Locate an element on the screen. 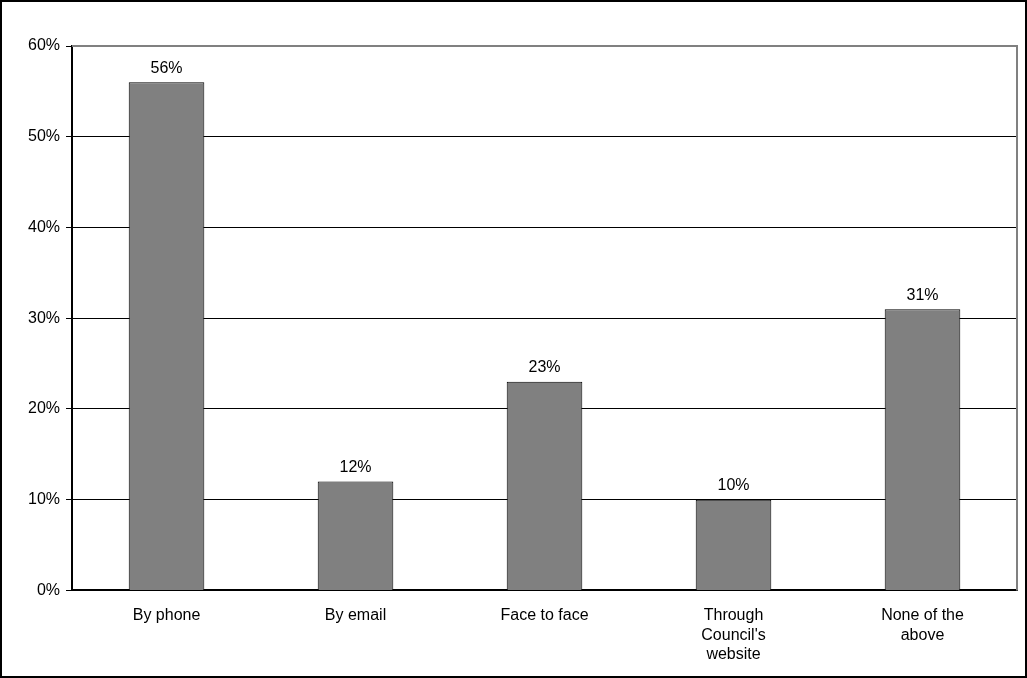 This screenshot has width=1027, height=678. y-tick-label: 20% is located at coordinates (44, 408).